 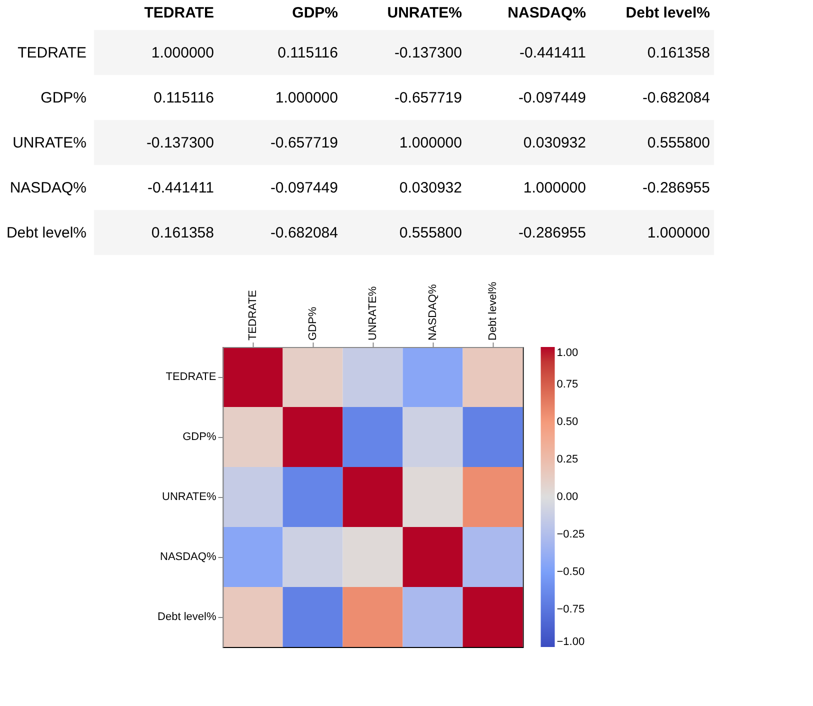 What do you see at coordinates (570, 642) in the screenshot?
I see `color-bar-label: −1.00` at bounding box center [570, 642].